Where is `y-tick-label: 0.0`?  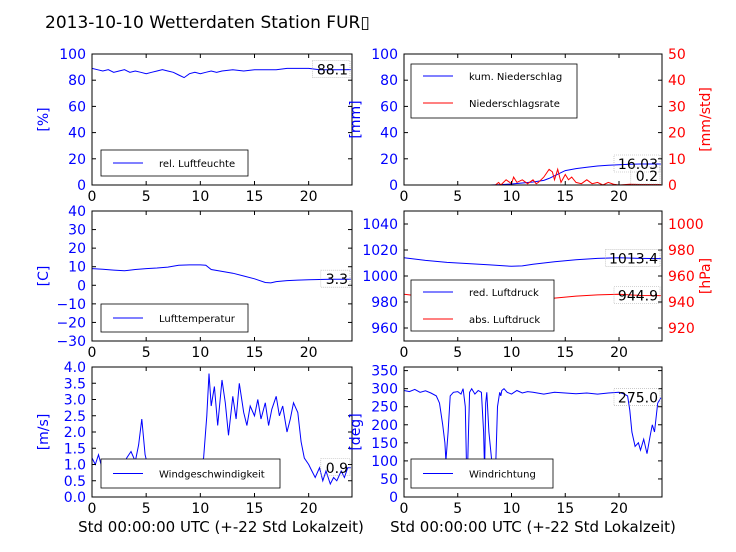 y-tick-label: 0.0 is located at coordinates (75, 498).